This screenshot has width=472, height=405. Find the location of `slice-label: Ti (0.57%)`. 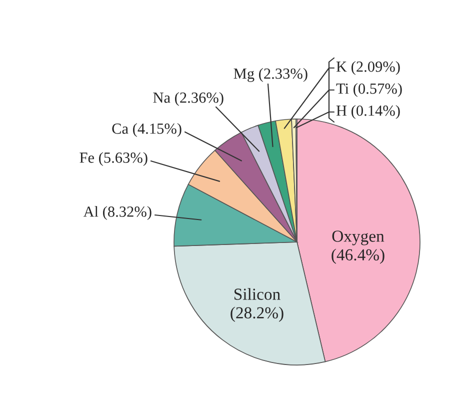

slice-label: Ti (0.57%) is located at coordinates (369, 90).